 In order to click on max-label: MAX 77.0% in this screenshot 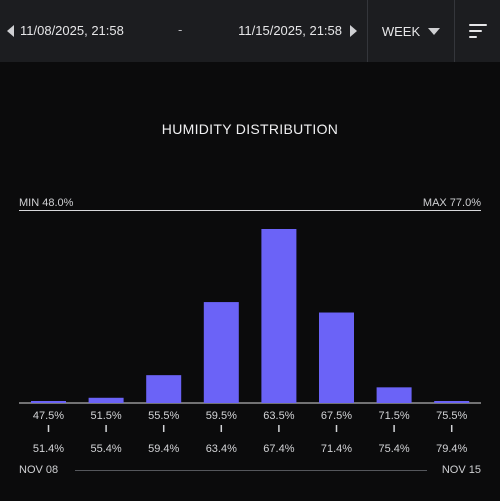, I will do `click(451, 203)`.